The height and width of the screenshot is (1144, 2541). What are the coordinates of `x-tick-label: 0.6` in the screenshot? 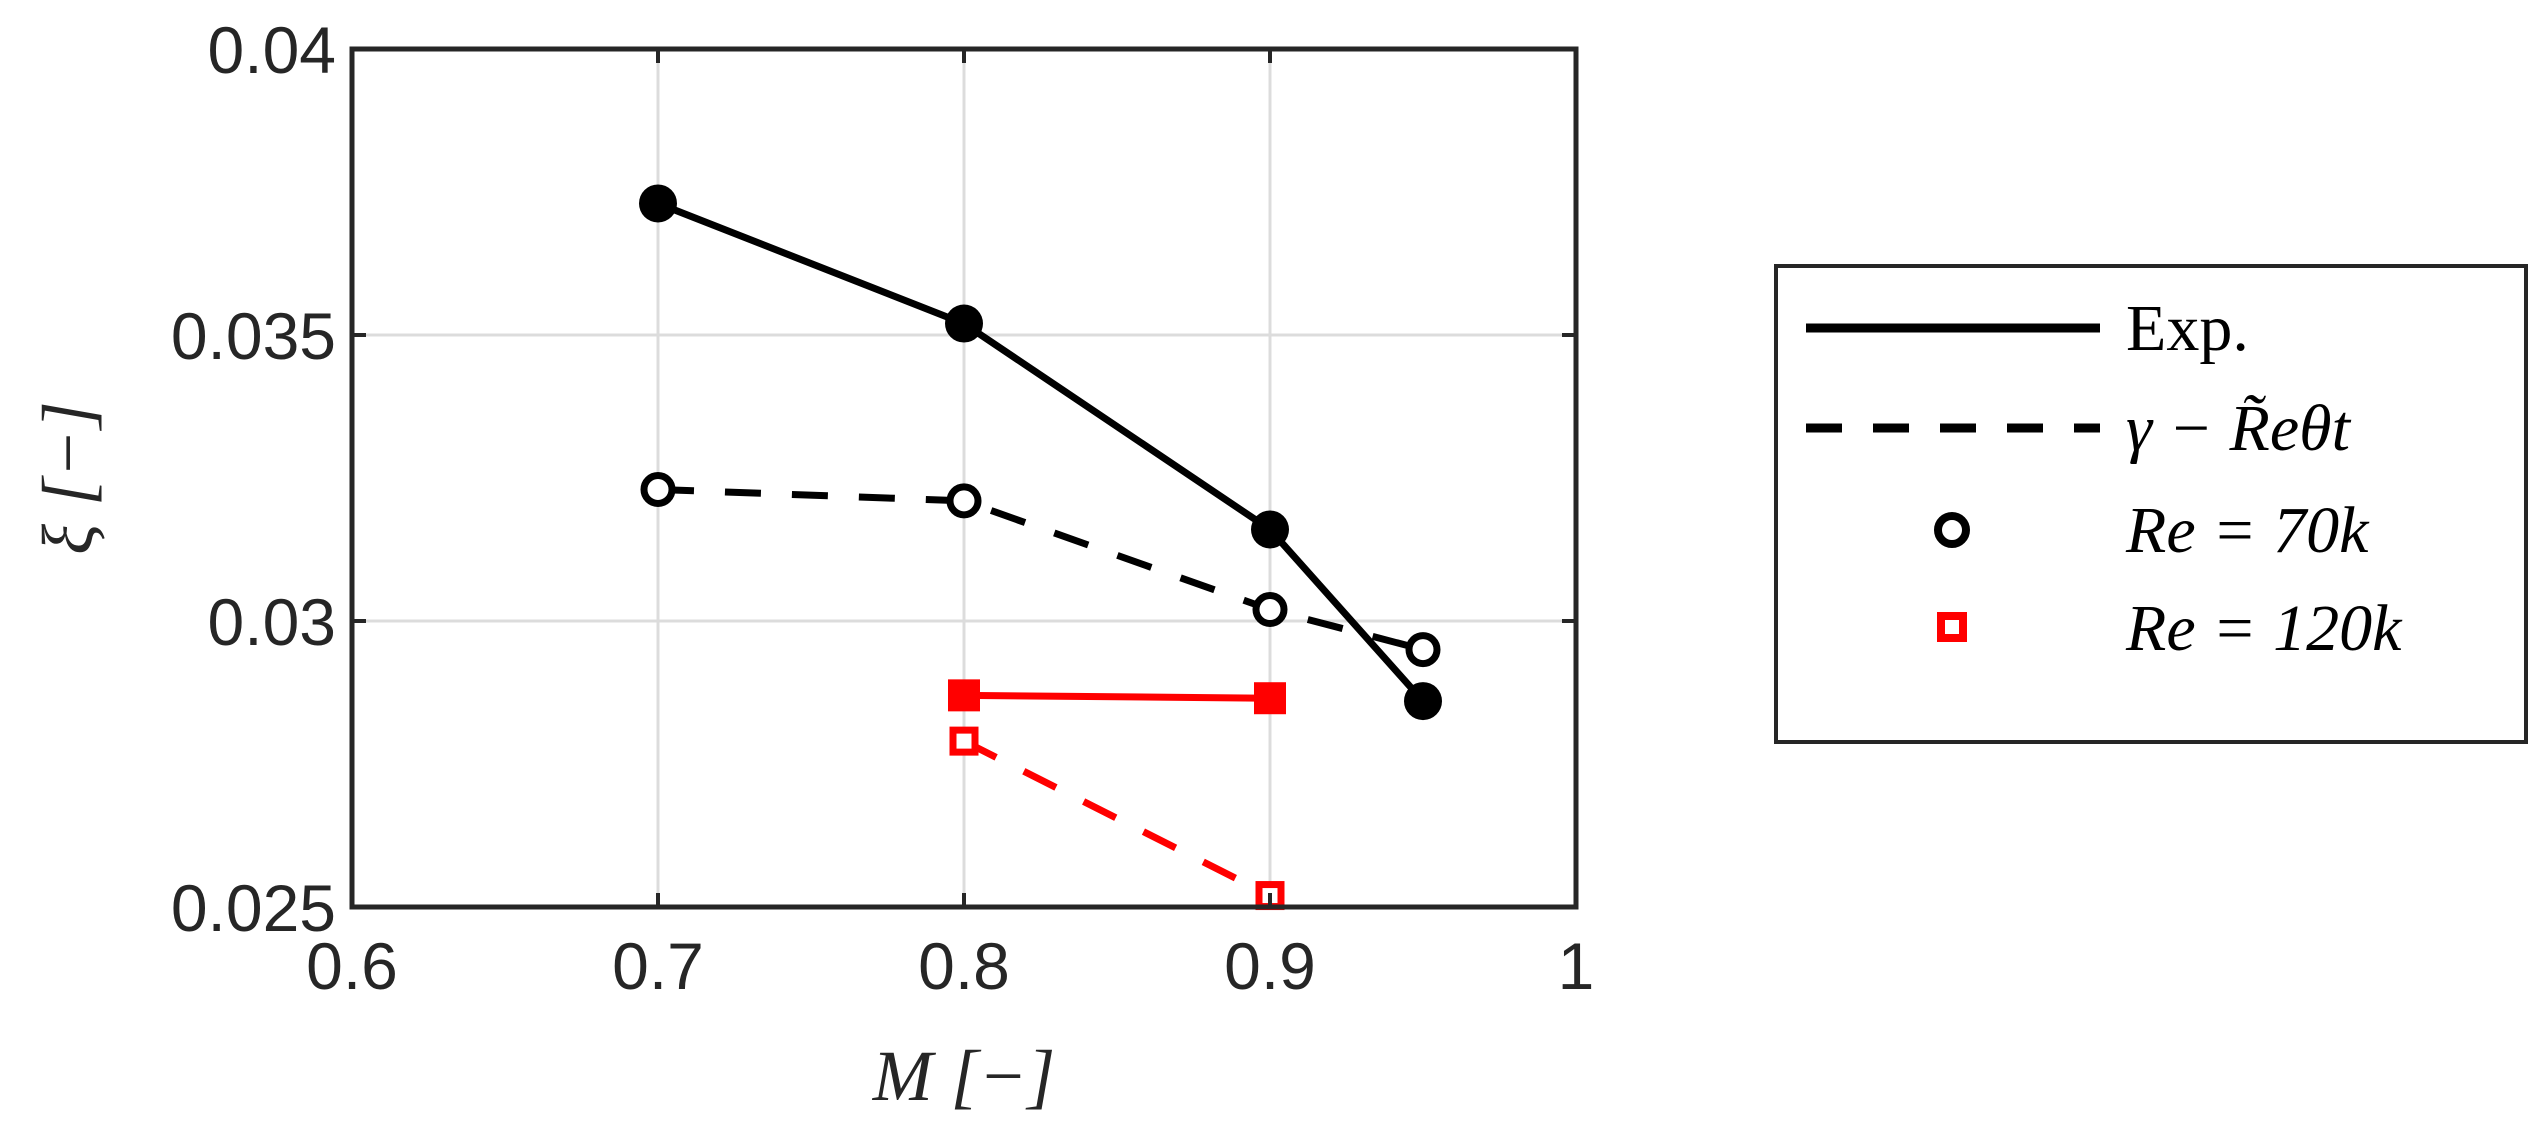 It's located at (352, 966).